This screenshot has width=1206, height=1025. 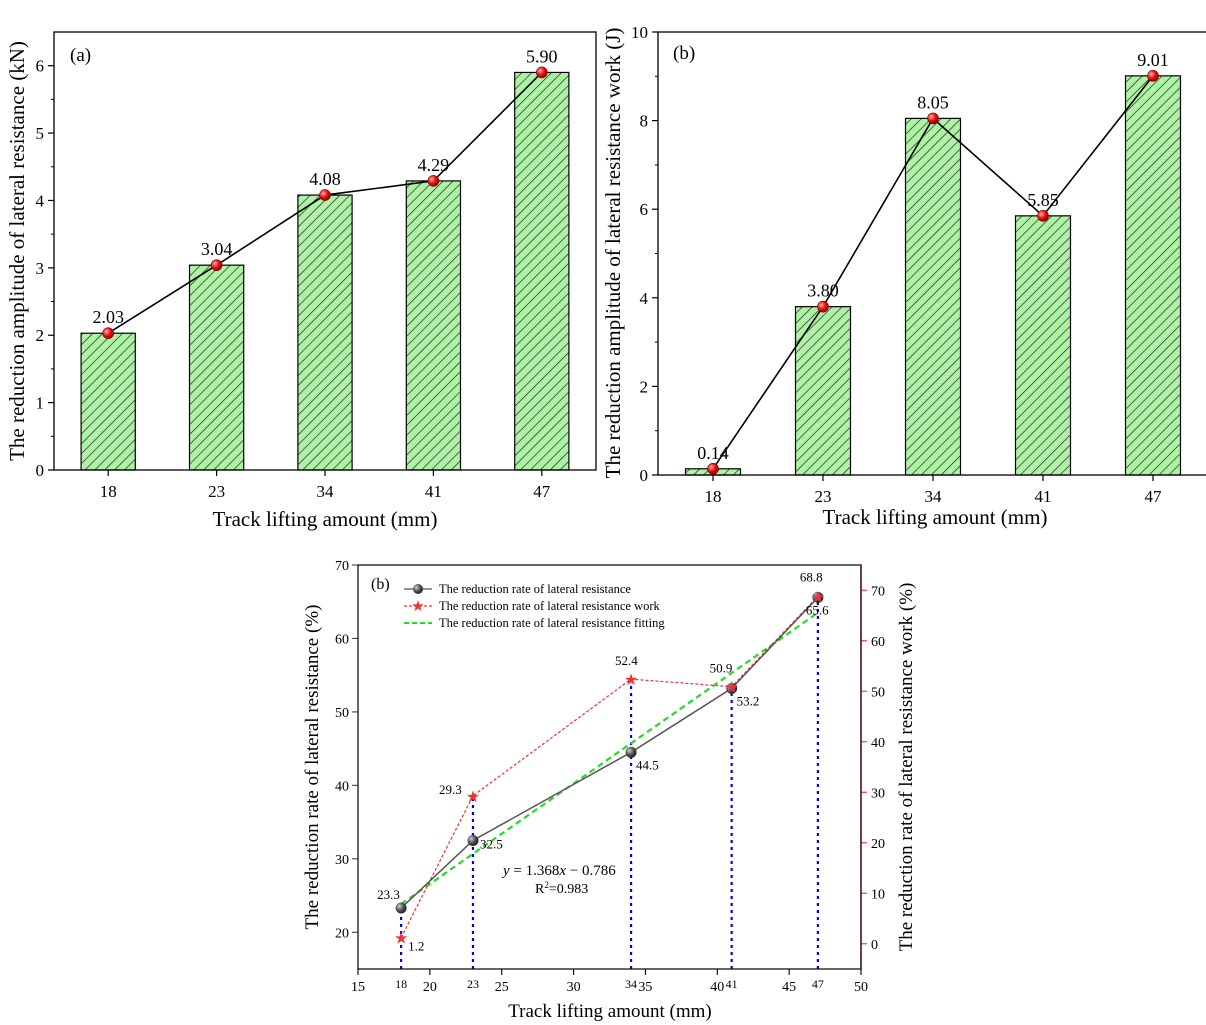 What do you see at coordinates (473, 984) in the screenshot?
I see `x-reference-label: 23` at bounding box center [473, 984].